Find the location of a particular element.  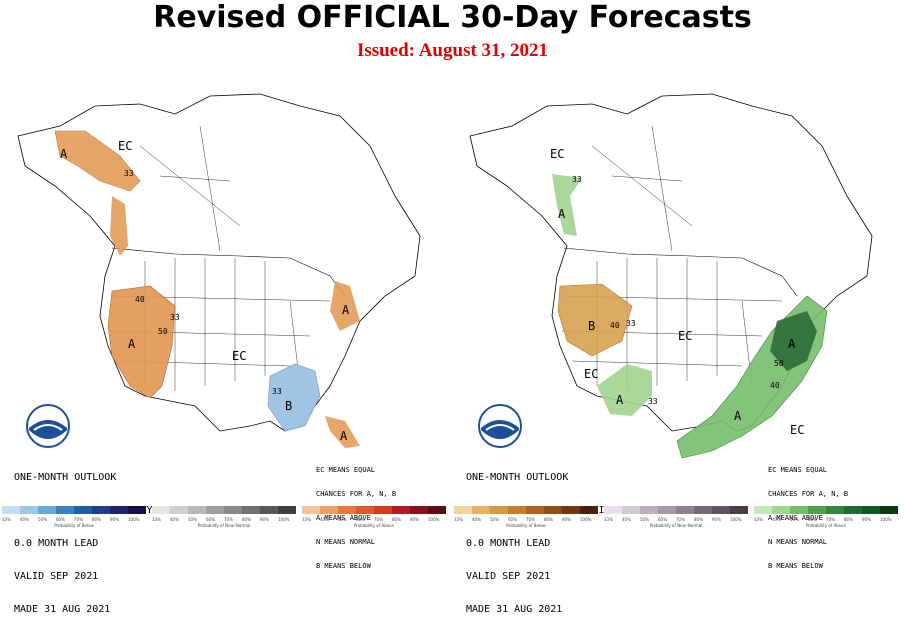

map-label-a-florida: A is located at coordinates (344, 436).